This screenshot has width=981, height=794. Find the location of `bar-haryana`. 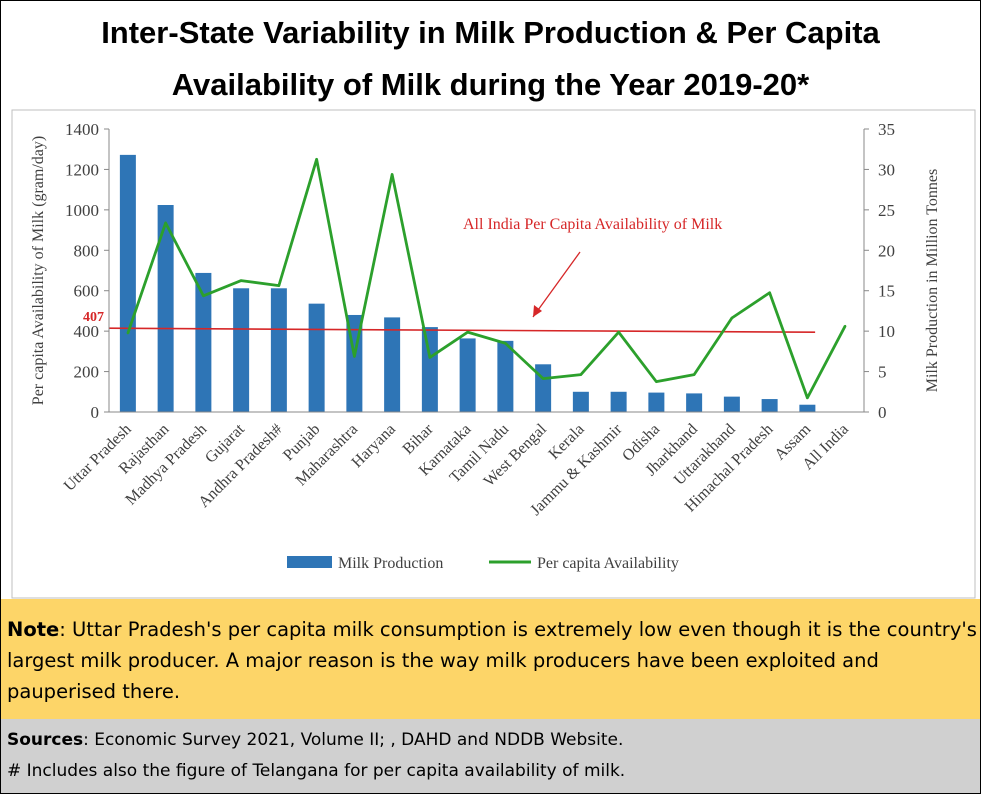

bar-haryana is located at coordinates (392, 364).